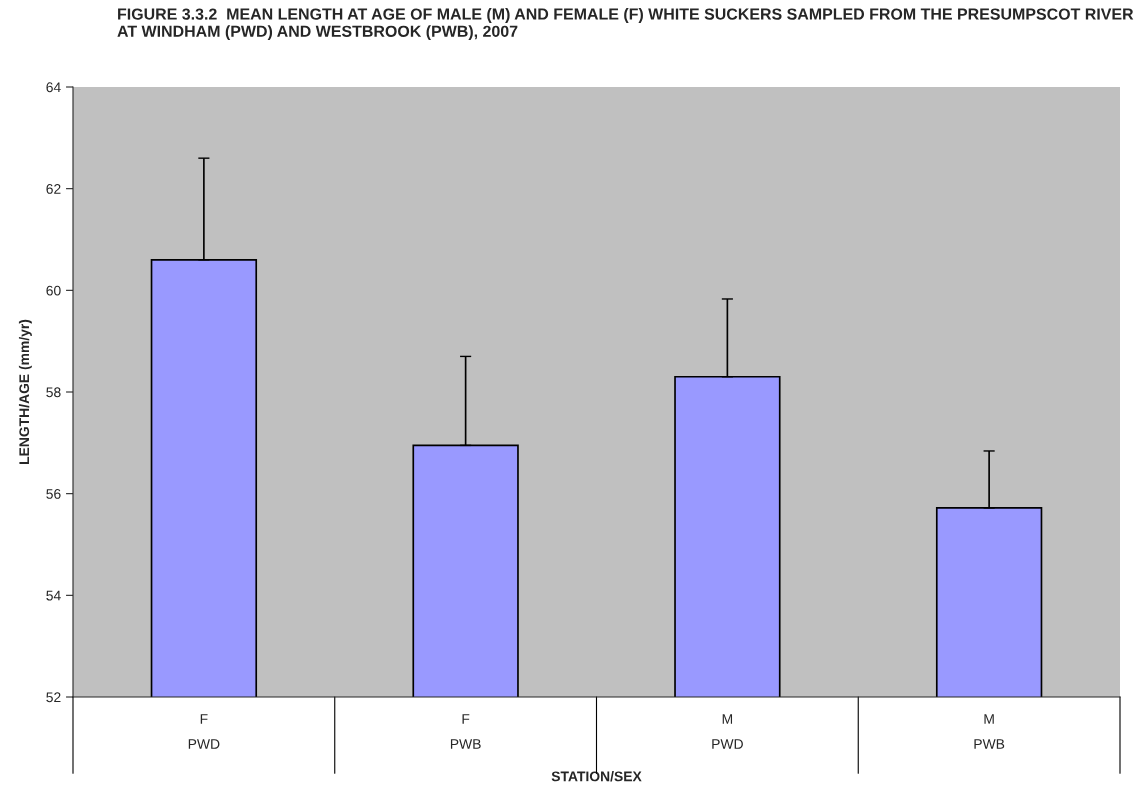 The image size is (1139, 797). Describe the element at coordinates (53, 290) in the screenshot. I see `y-tick-label: 60` at that location.